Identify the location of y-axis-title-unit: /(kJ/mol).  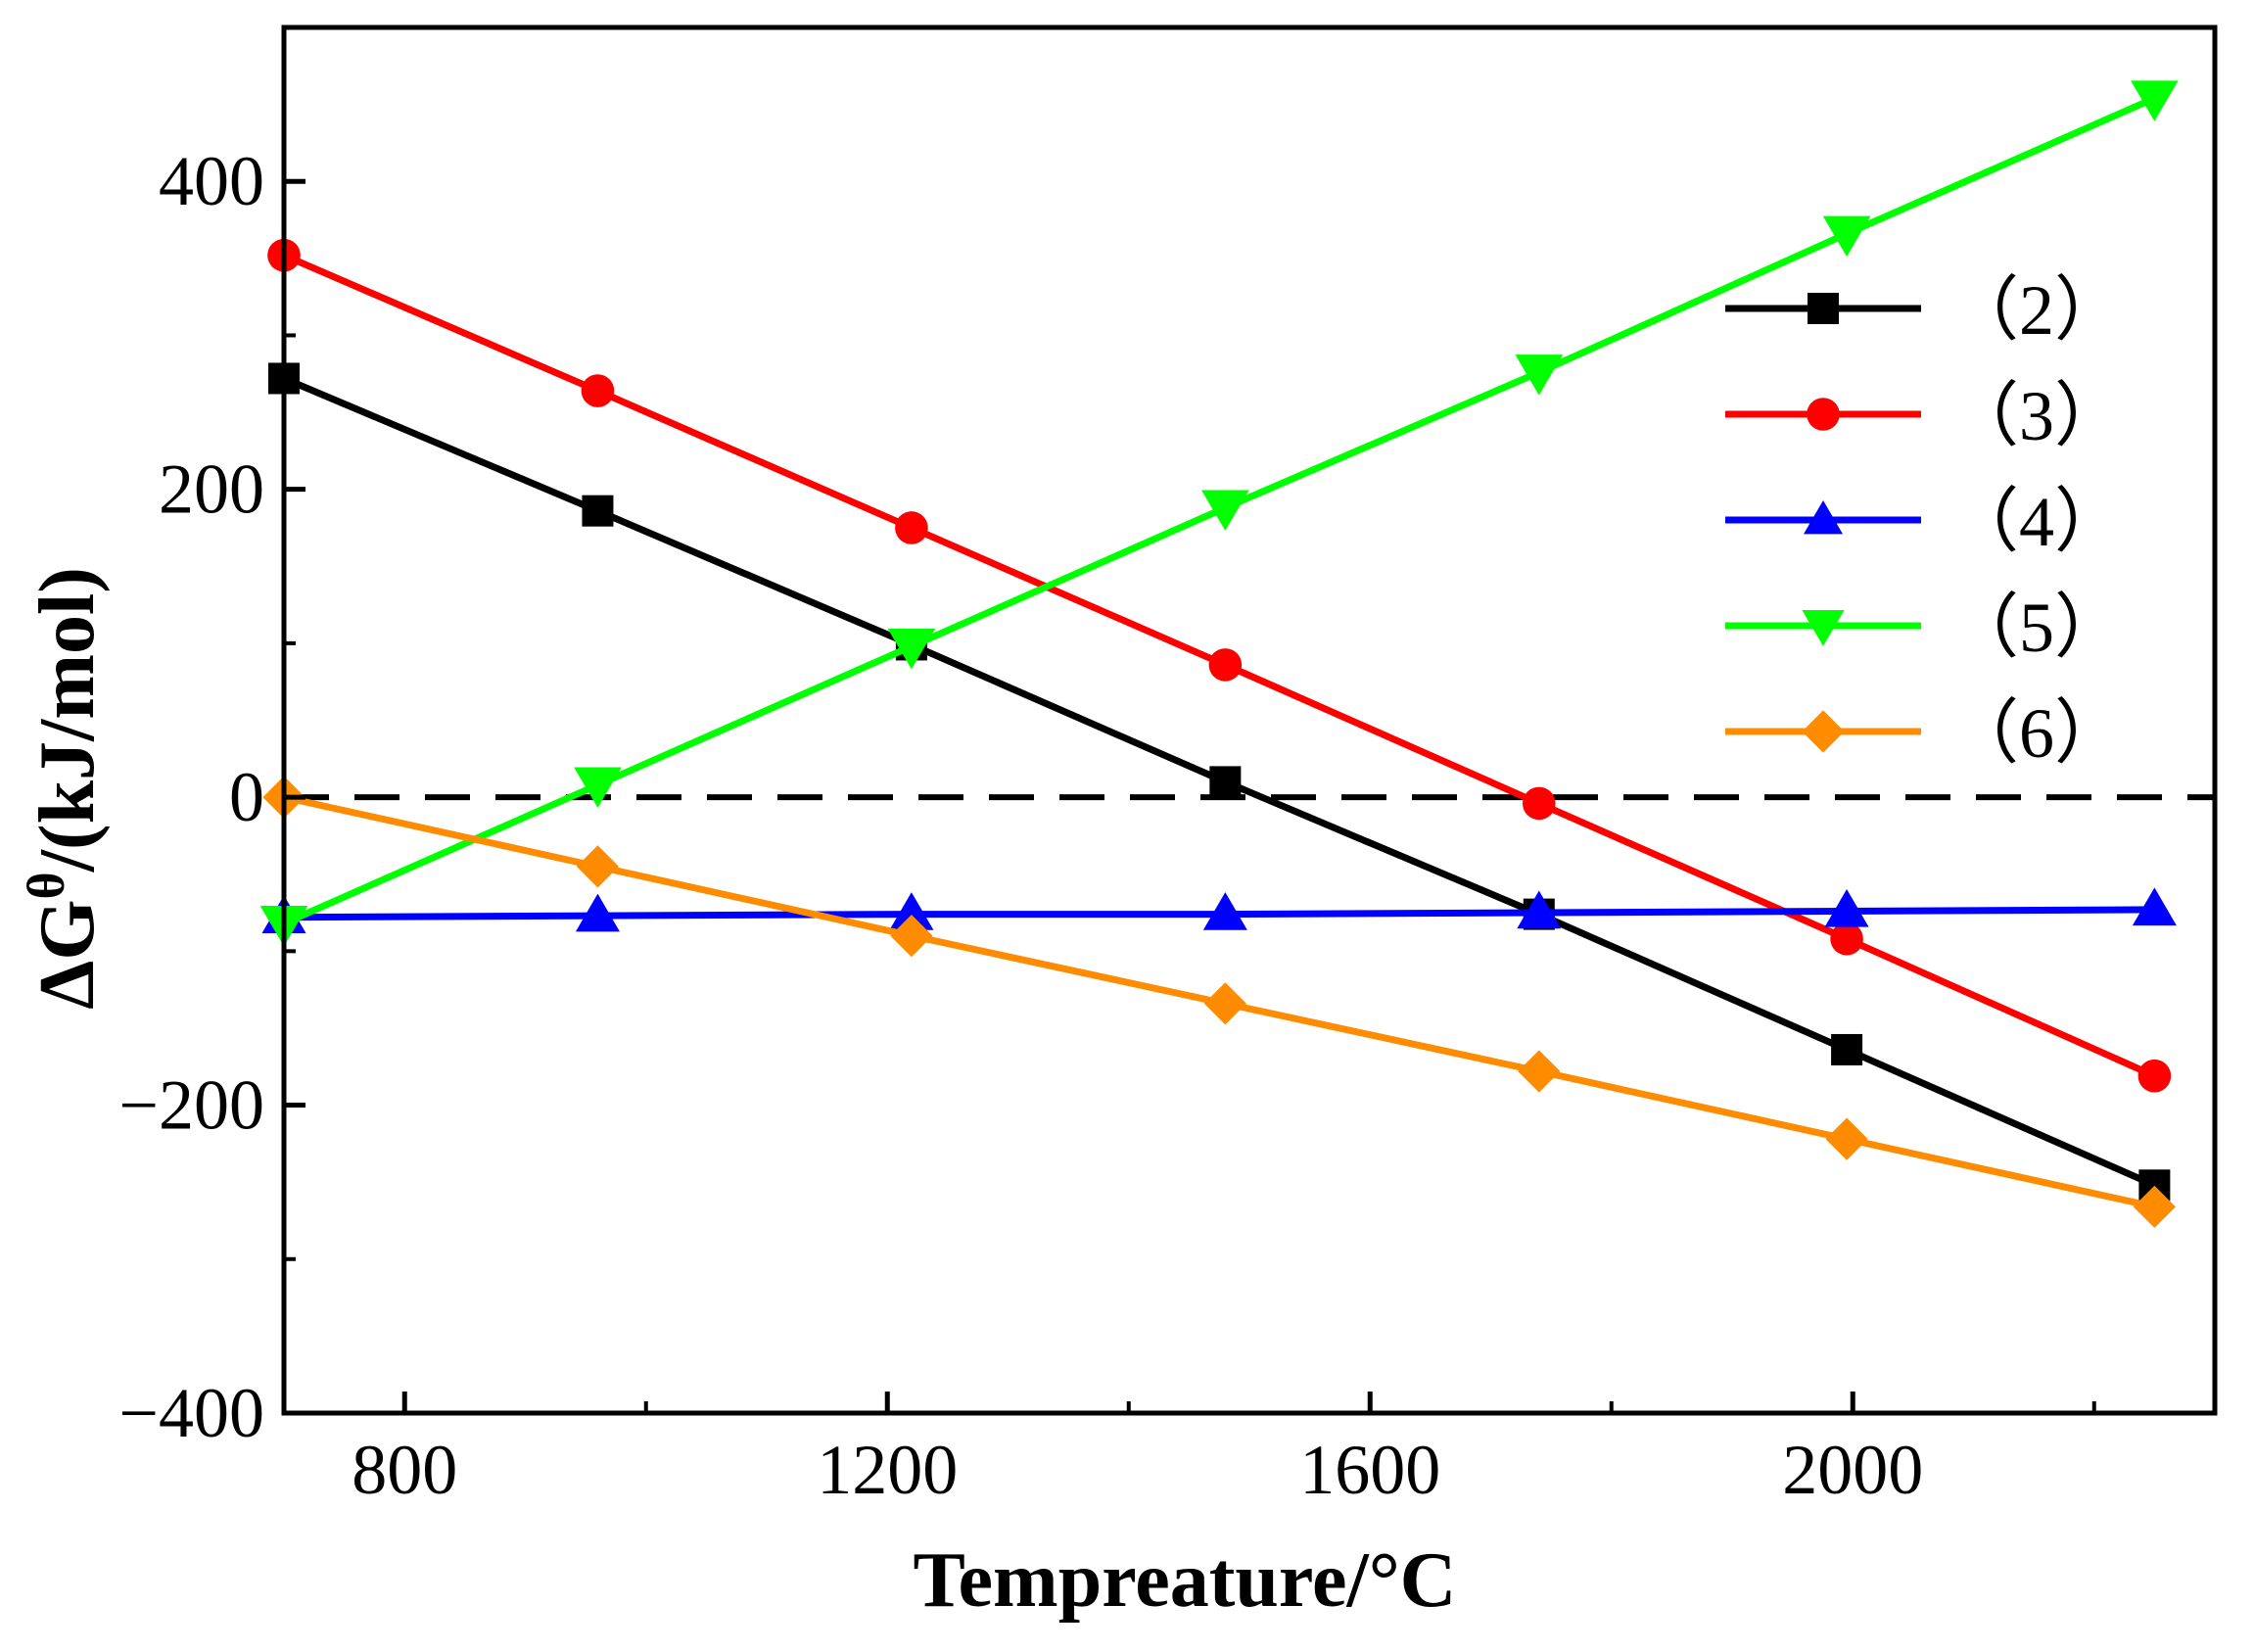
(68, 720).